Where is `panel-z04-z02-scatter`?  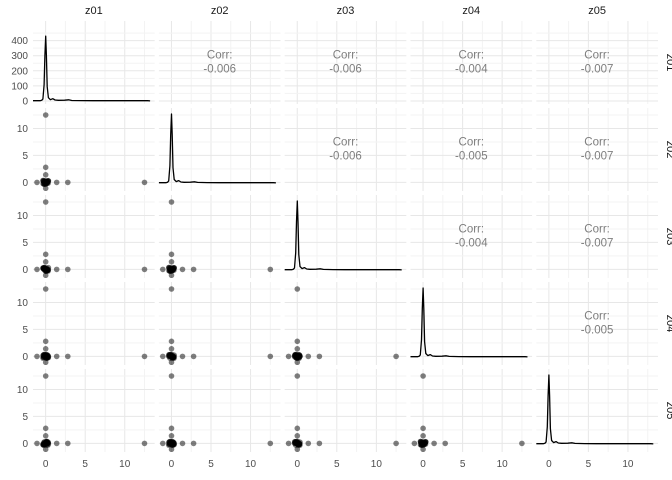 panel-z04-z02-scatter is located at coordinates (219, 323).